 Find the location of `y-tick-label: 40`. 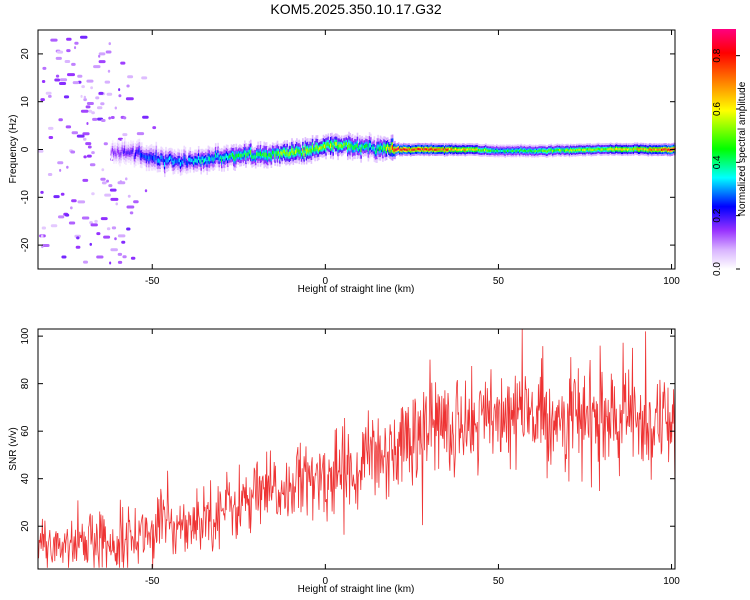

y-tick-label: 40 is located at coordinates (25, 479).